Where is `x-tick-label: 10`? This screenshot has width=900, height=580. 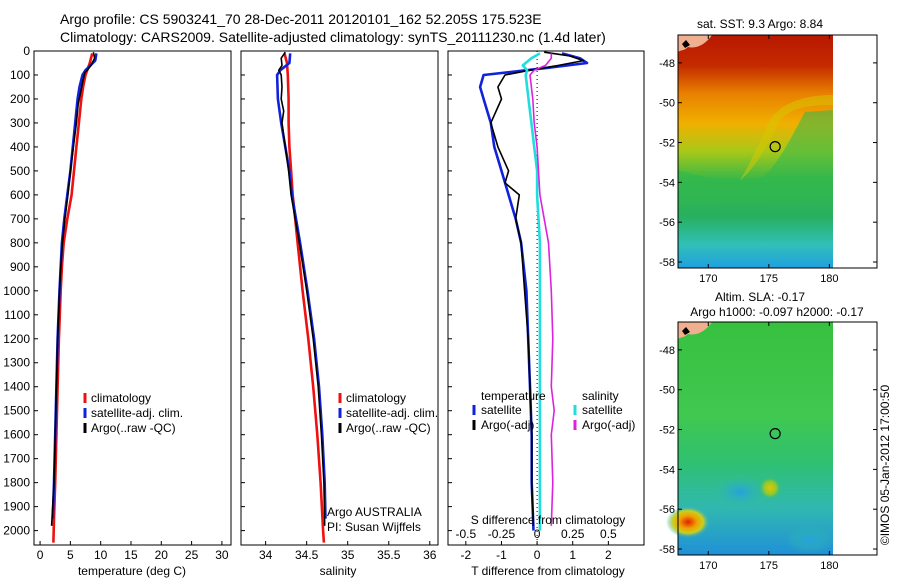
x-tick-label: 10 is located at coordinates (101, 555).